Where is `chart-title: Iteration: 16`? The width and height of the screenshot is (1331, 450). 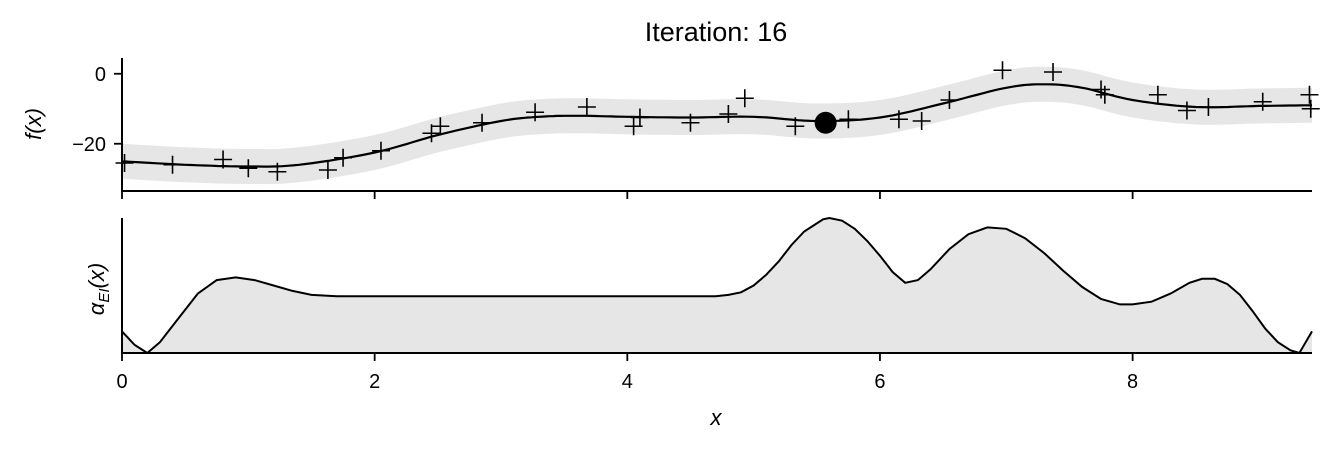 chart-title: Iteration: 16 is located at coordinates (716, 32).